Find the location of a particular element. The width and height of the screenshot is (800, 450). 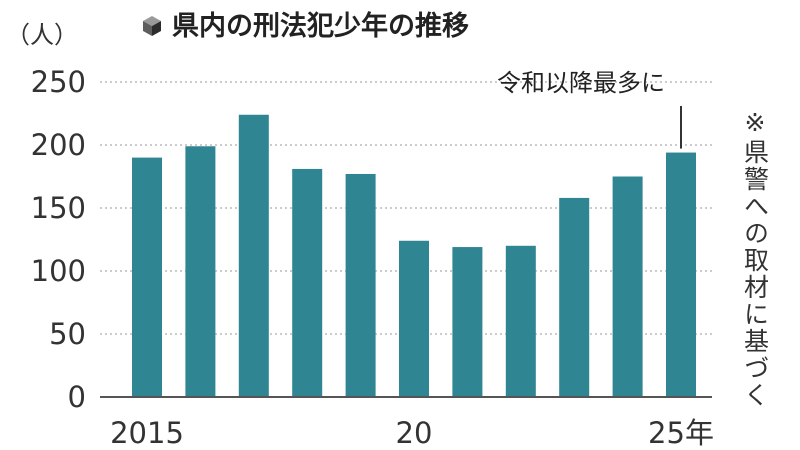

cube-icon is located at coordinates (152, 26).